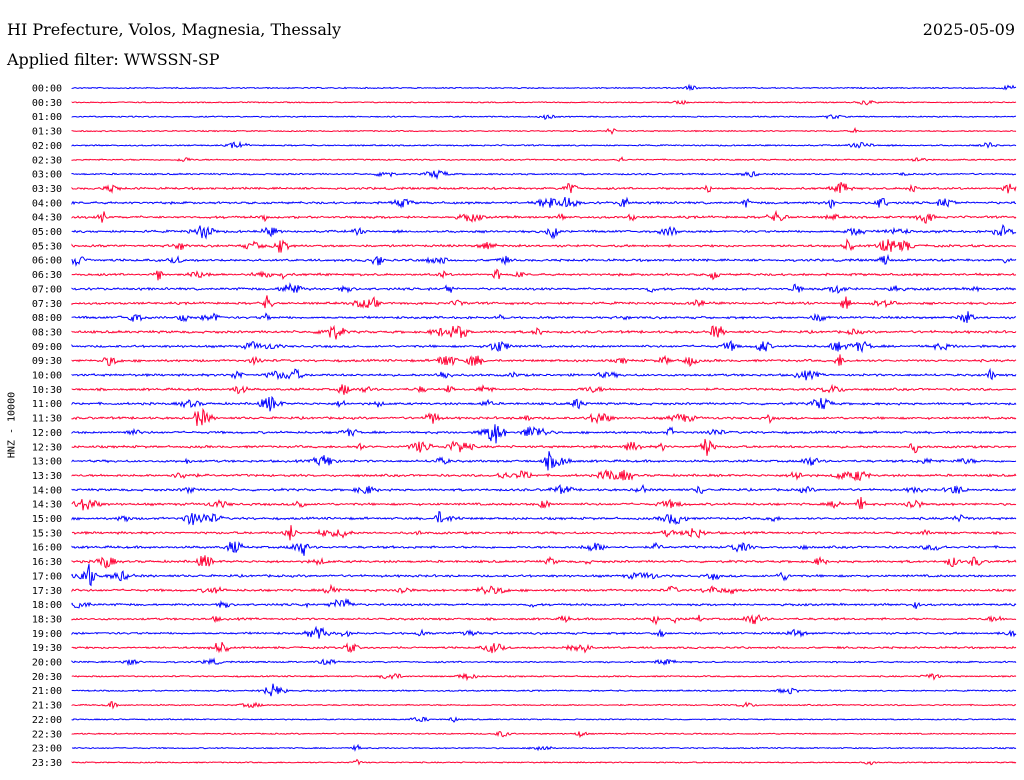 The width and height of the screenshot is (1024, 780). I want to click on time-label: 20:30, so click(47, 677).